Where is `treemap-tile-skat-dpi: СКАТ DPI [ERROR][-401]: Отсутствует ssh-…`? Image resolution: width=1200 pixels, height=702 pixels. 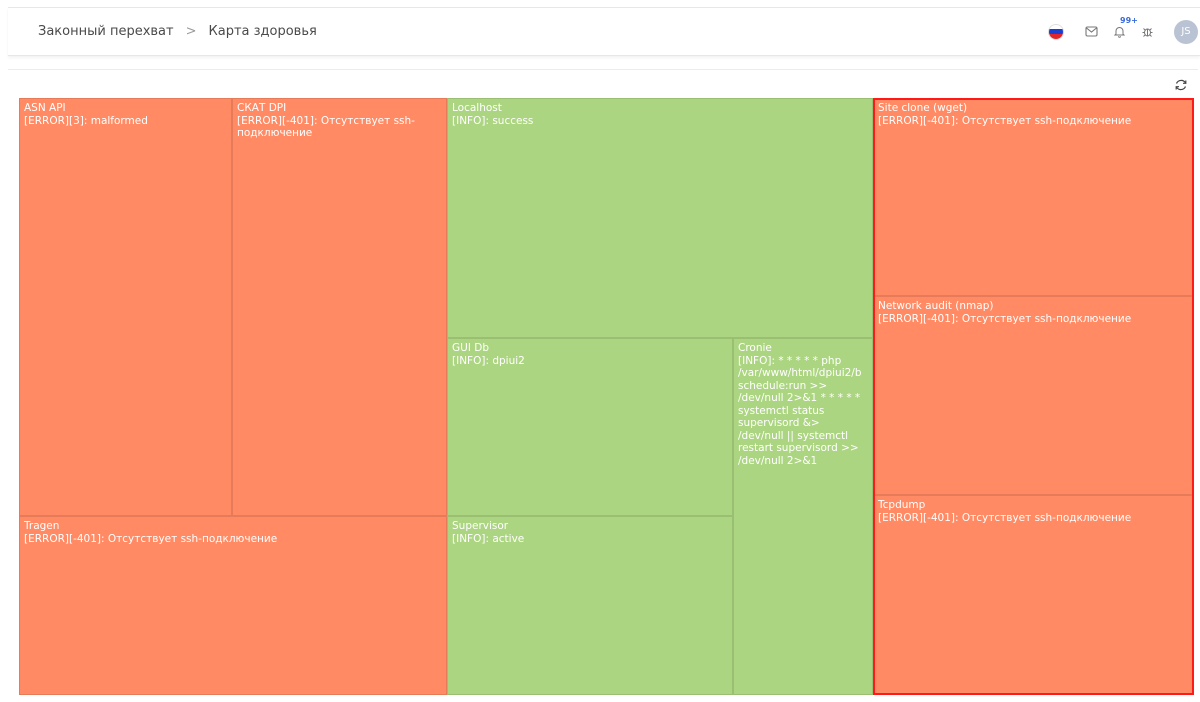
treemap-tile-skat-dpi: СКАТ DPI [ERROR][-401]: Отсутствует ssh-… is located at coordinates (339, 307).